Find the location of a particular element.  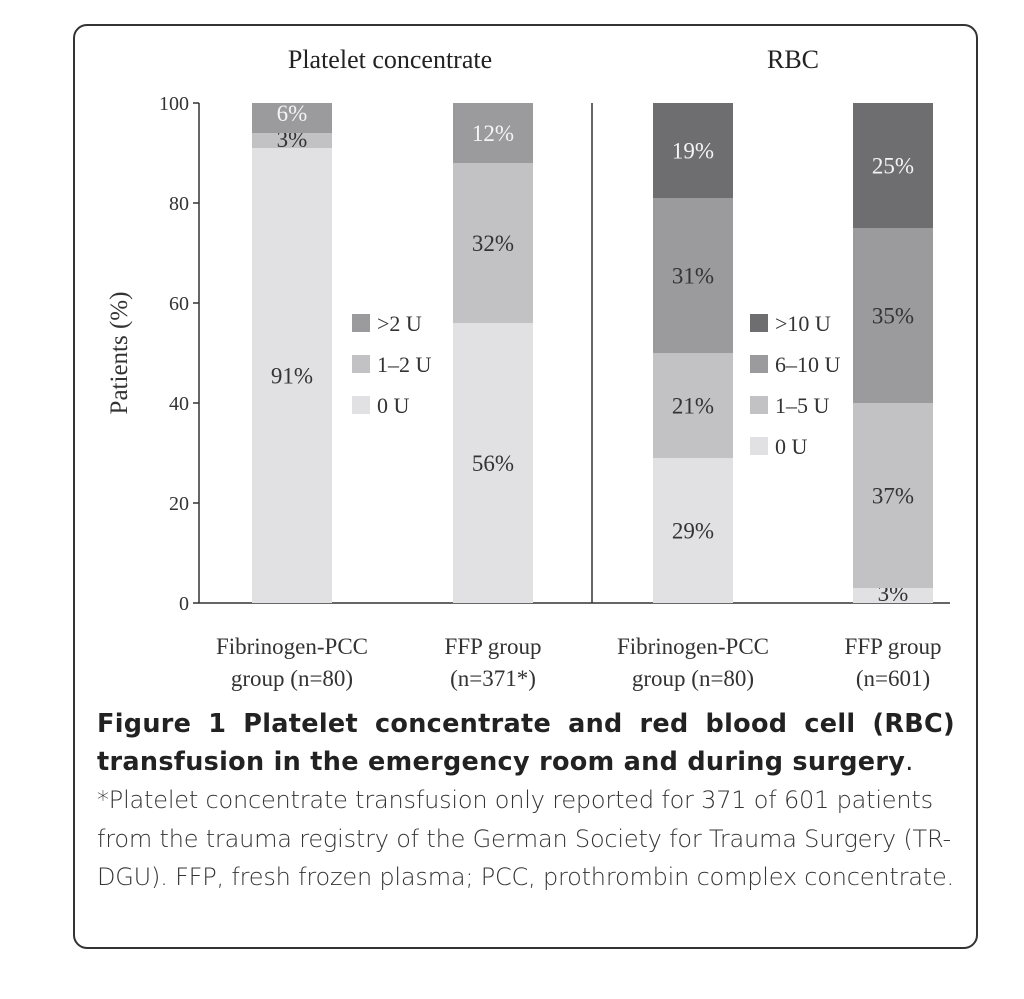

panel-title: RBC is located at coordinates (793, 59).